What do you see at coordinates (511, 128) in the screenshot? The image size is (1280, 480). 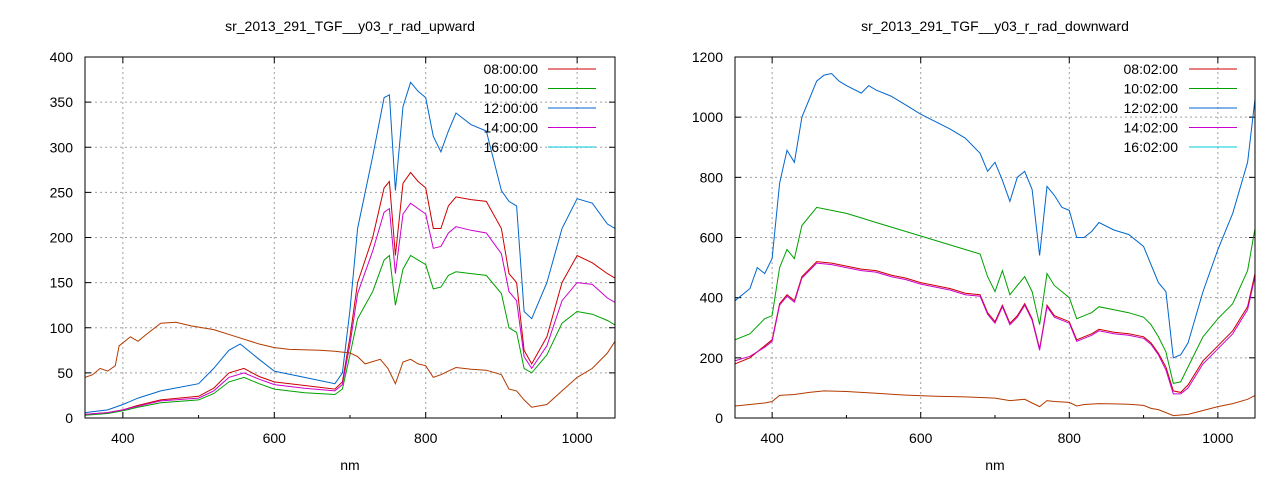 I see `legend-label: 14:00:00` at bounding box center [511, 128].